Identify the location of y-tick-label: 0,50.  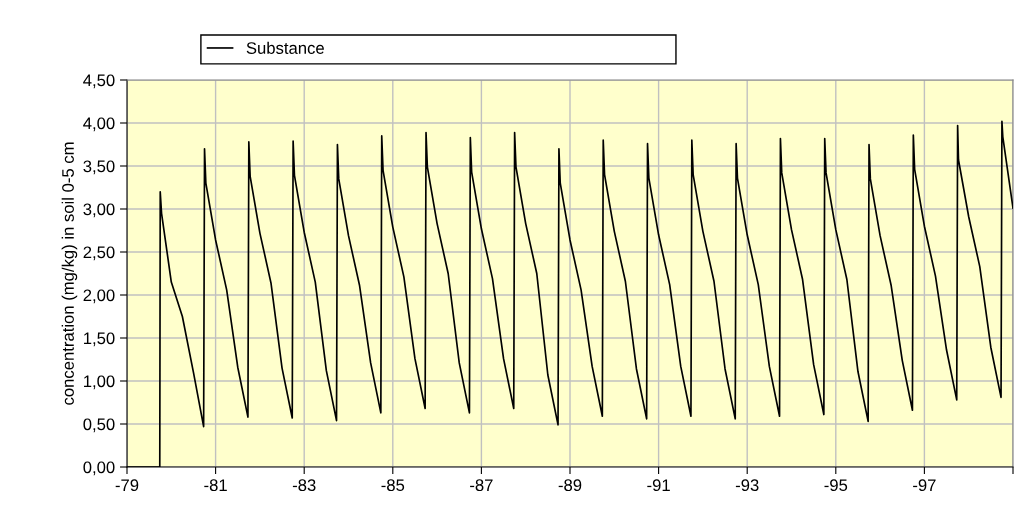
(99, 425).